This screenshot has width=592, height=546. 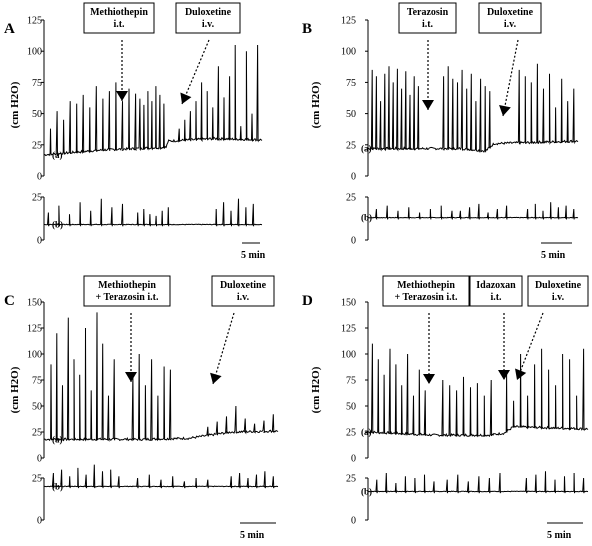 I want to click on panel-a-annotation-text-1-1: i.v., so click(x=208, y=24).